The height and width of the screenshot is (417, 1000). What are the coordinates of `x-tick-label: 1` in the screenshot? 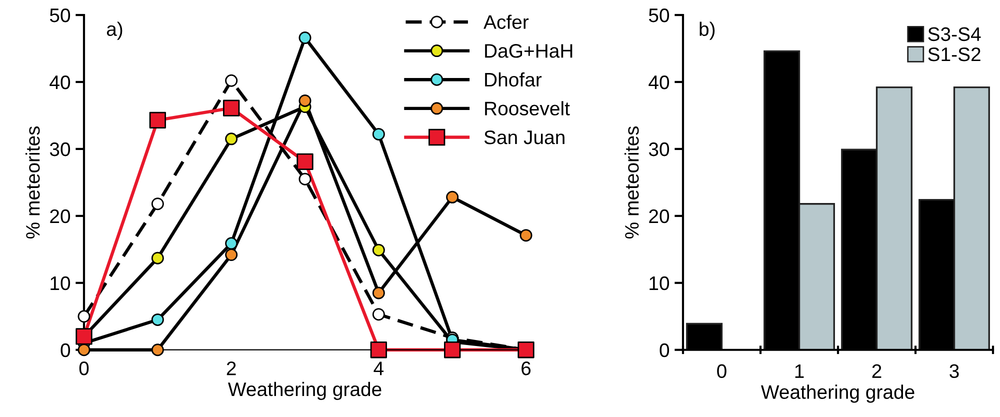 It's located at (799, 371).